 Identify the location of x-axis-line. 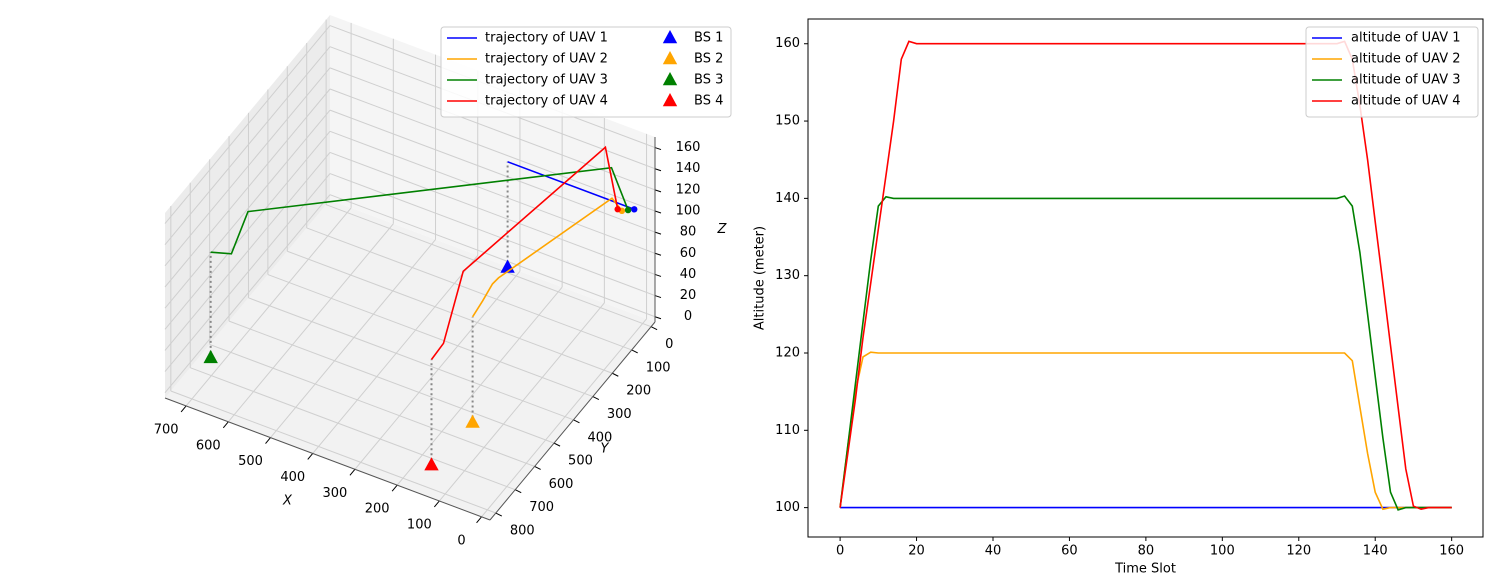
(327, 459).